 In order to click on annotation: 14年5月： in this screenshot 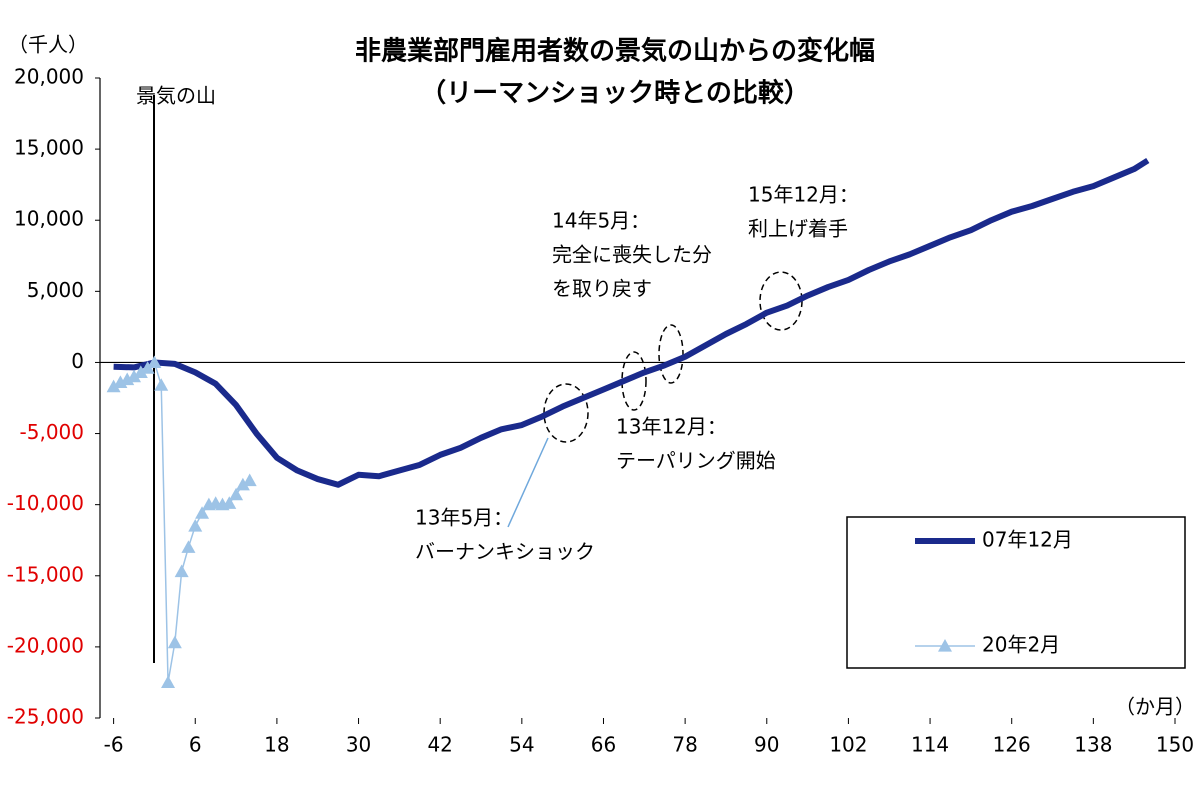, I will do `click(601, 221)`.